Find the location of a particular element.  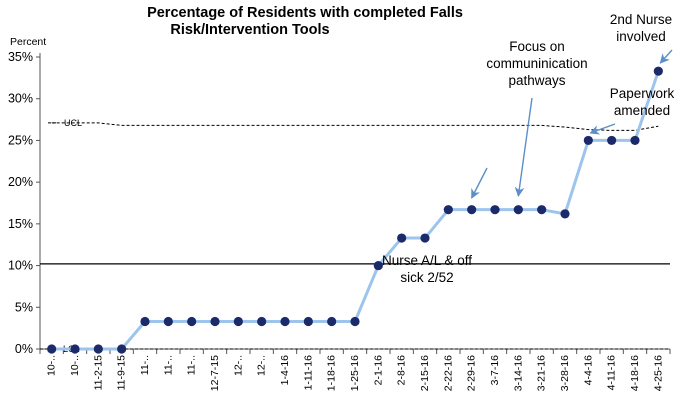

y-tick-label: 35% is located at coordinates (20, 57).